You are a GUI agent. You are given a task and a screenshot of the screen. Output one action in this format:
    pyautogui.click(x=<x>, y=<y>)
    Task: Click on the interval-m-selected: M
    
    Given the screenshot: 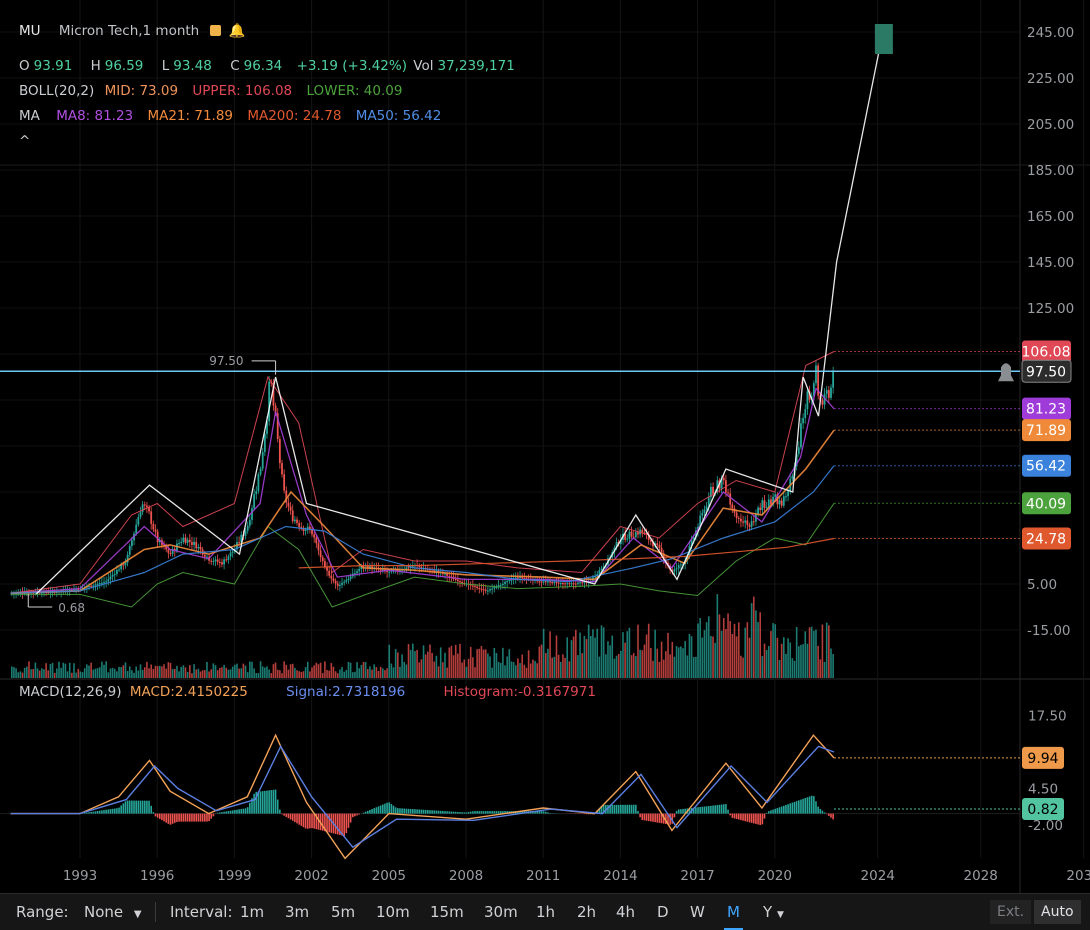 What is the action you would take?
    pyautogui.click(x=733, y=912)
    